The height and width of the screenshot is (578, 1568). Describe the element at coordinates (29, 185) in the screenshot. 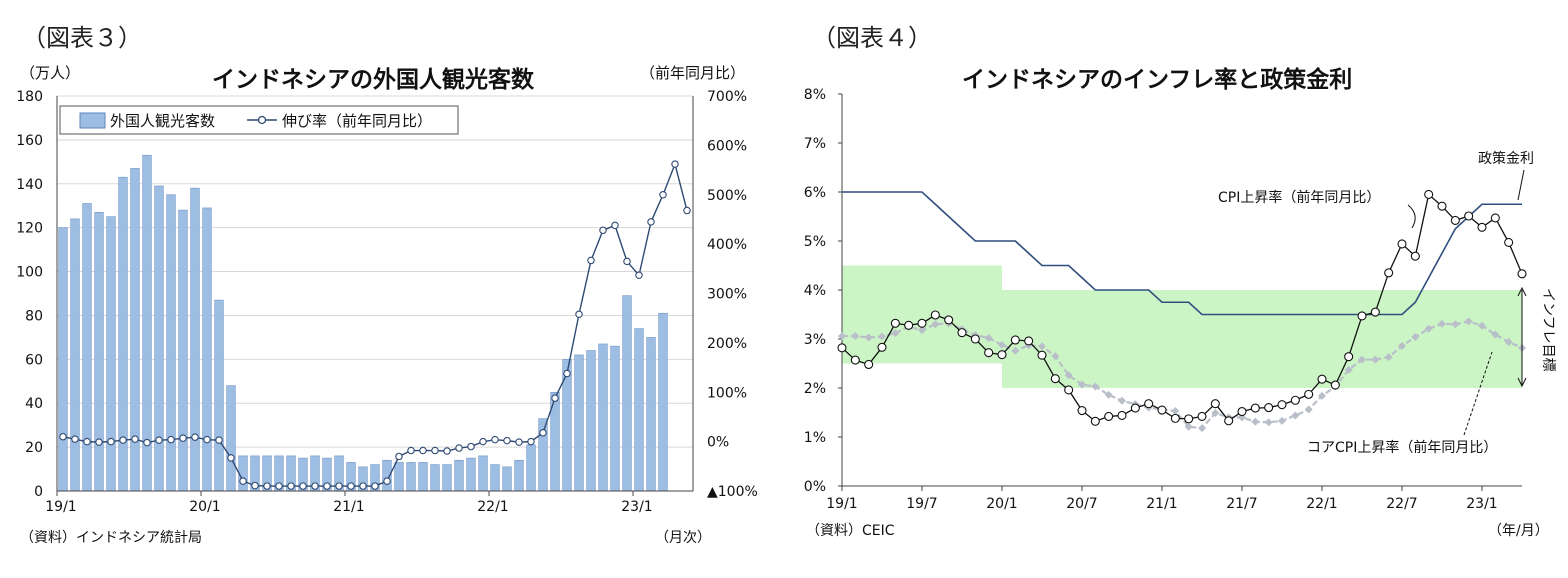

I see `y-tick-label: 140` at that location.